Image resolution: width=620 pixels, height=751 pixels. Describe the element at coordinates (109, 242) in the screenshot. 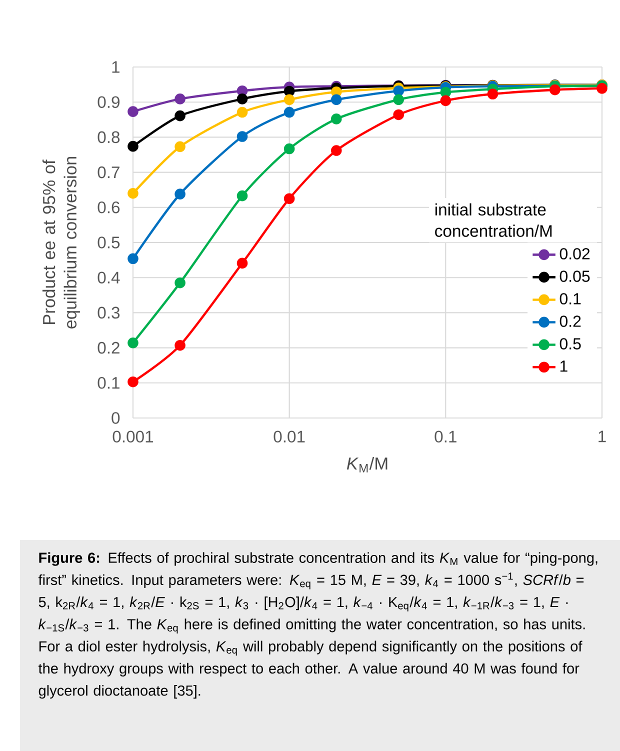

I see `y-tick-label: 0.5` at that location.